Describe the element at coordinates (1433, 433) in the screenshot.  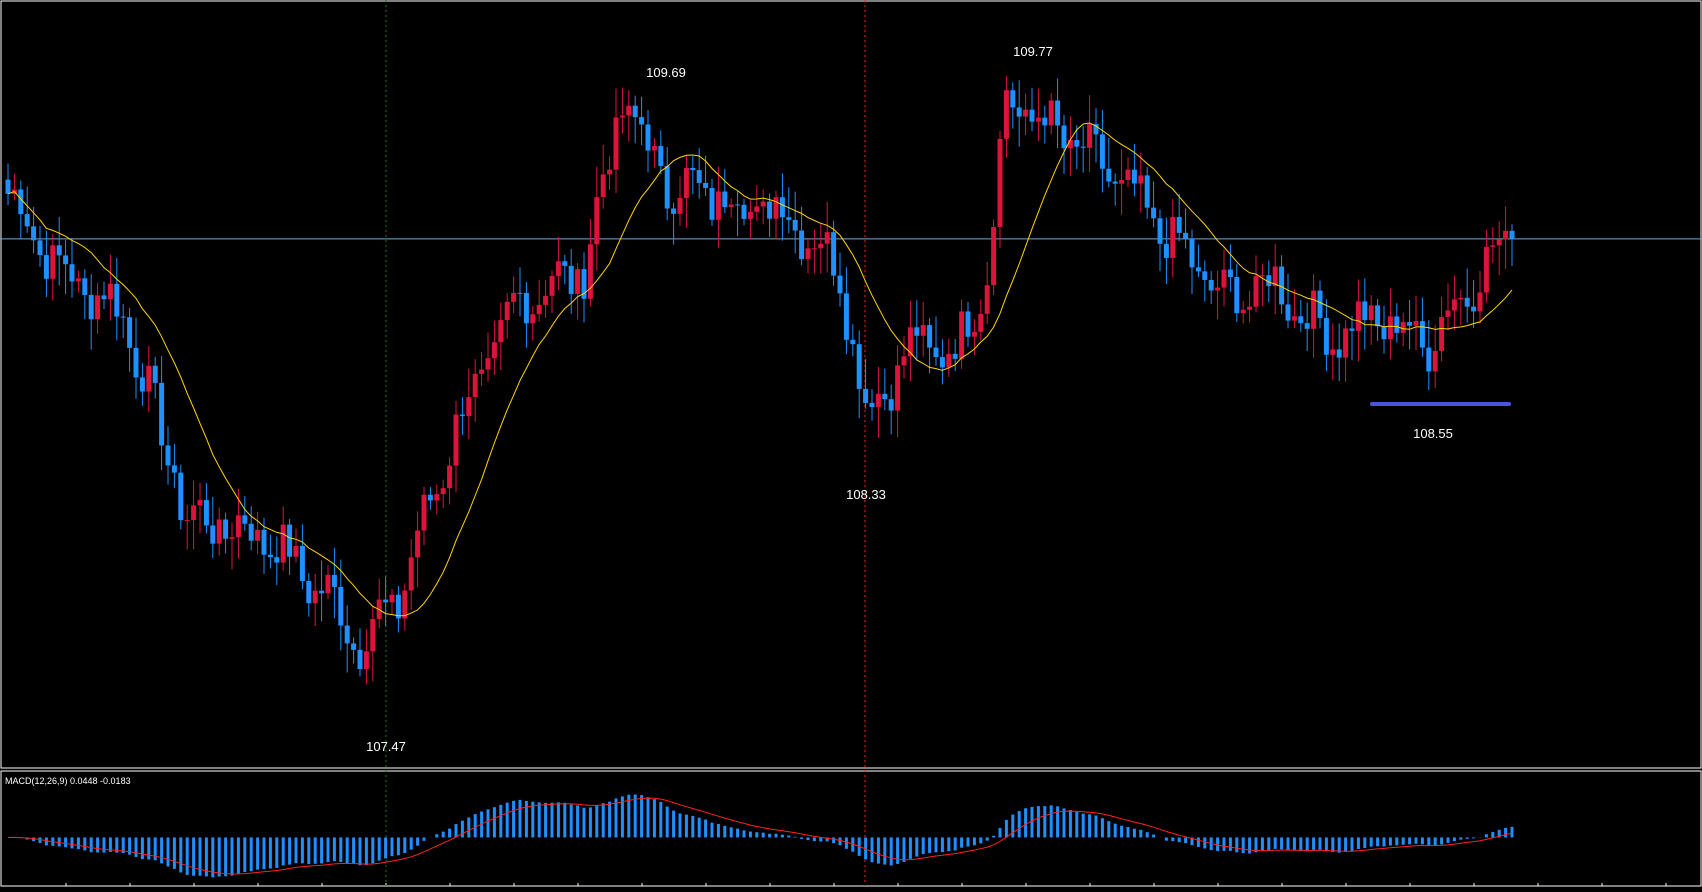
I see `annotation-low-3: 108.55` at that location.